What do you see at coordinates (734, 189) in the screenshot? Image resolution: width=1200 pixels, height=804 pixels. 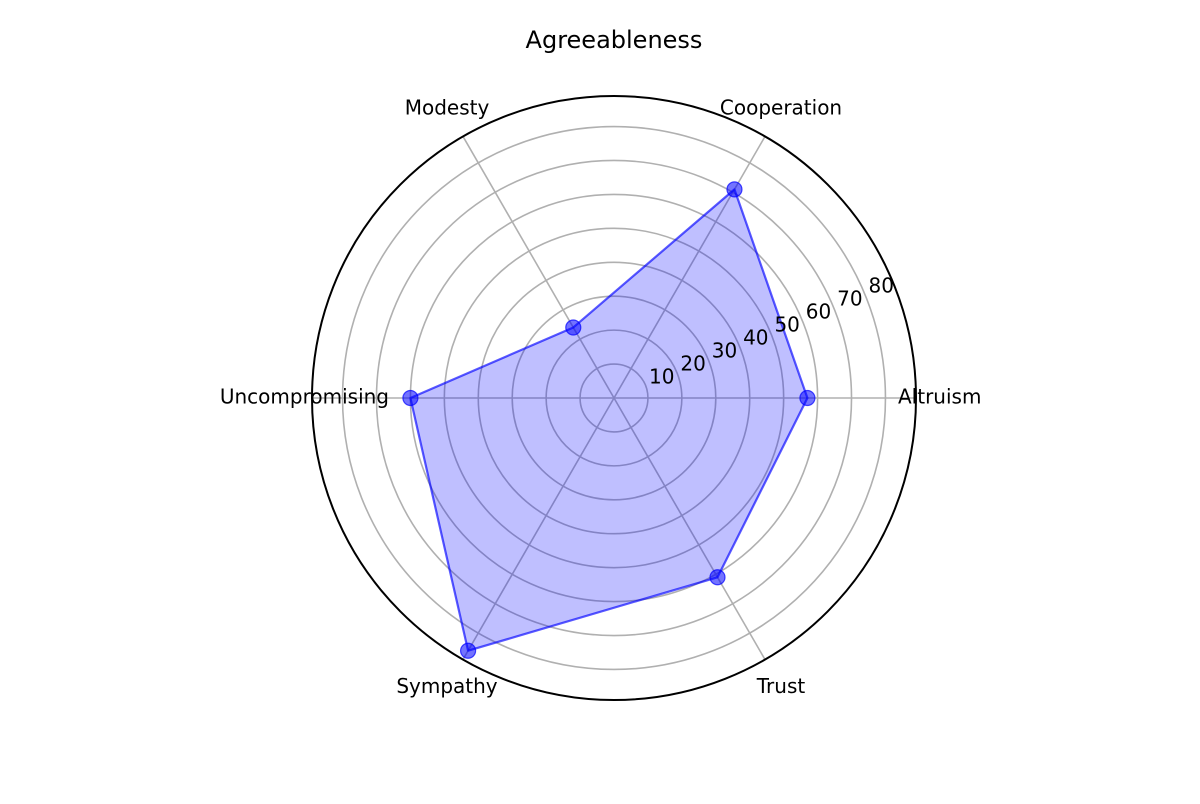 I see `data-point-cooperation` at bounding box center [734, 189].